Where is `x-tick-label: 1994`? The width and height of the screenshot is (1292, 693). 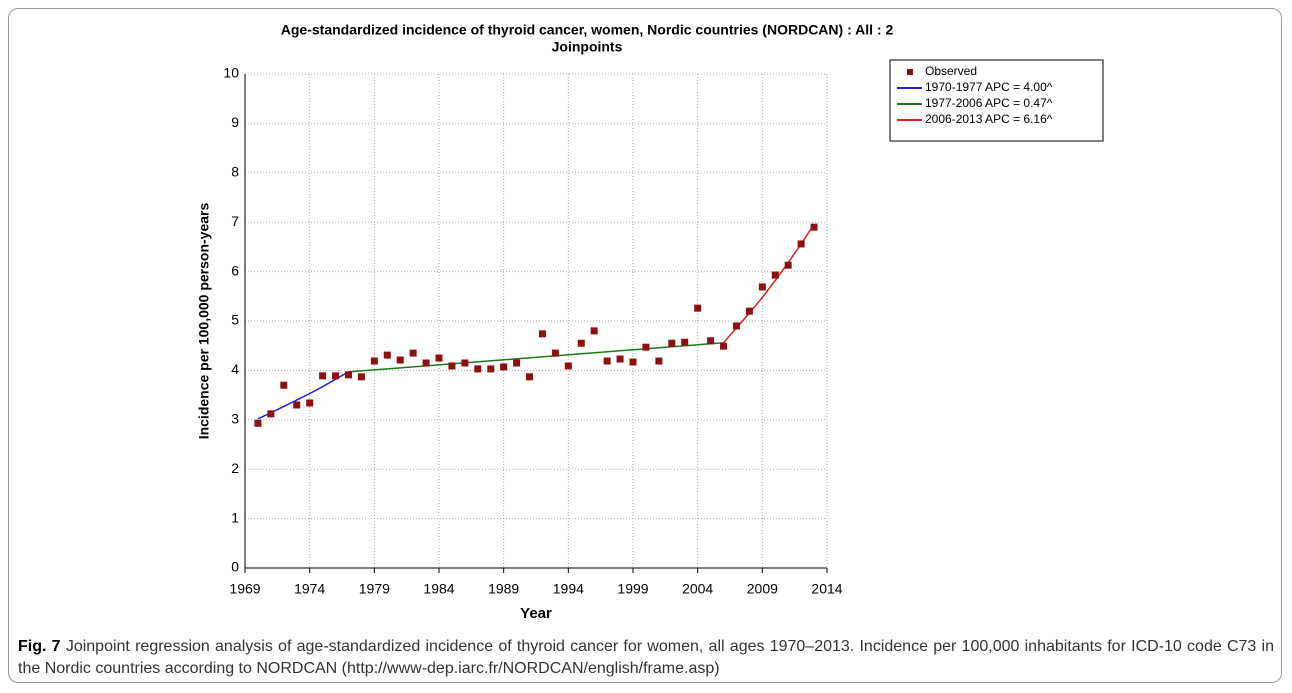 x-tick-label: 1994 is located at coordinates (568, 589).